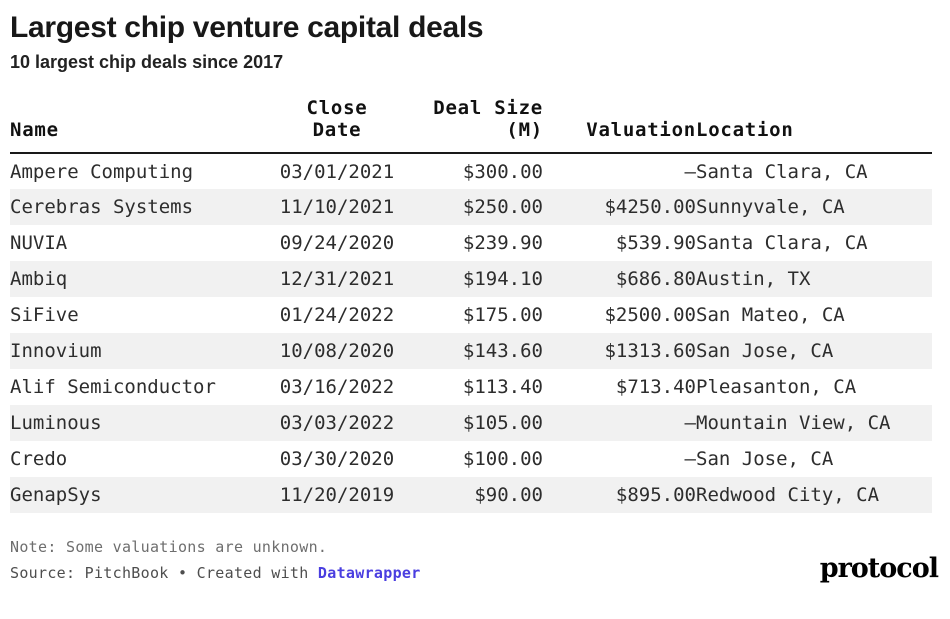 This screenshot has width=950, height=619. Describe the element at coordinates (814, 125) in the screenshot. I see `column-header-location: Location` at that location.